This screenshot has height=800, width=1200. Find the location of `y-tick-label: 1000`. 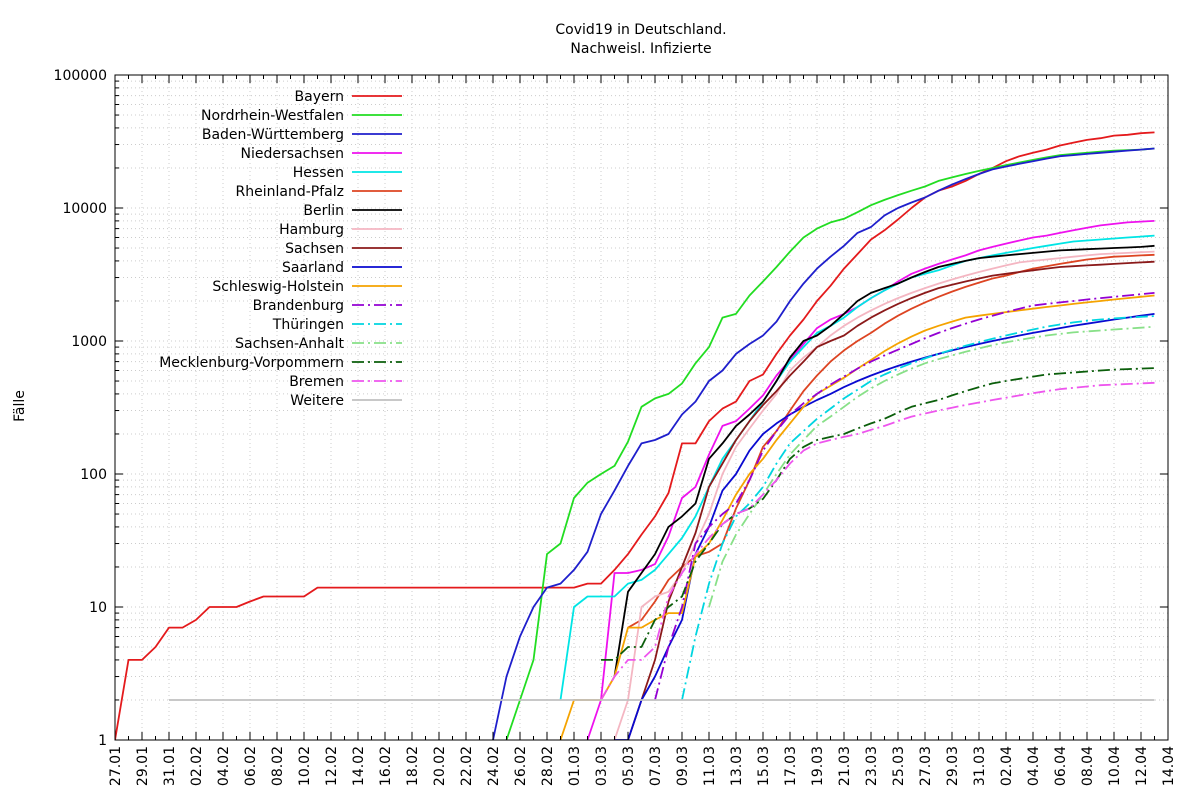

y-tick-label: 1000 is located at coordinates (89, 342).